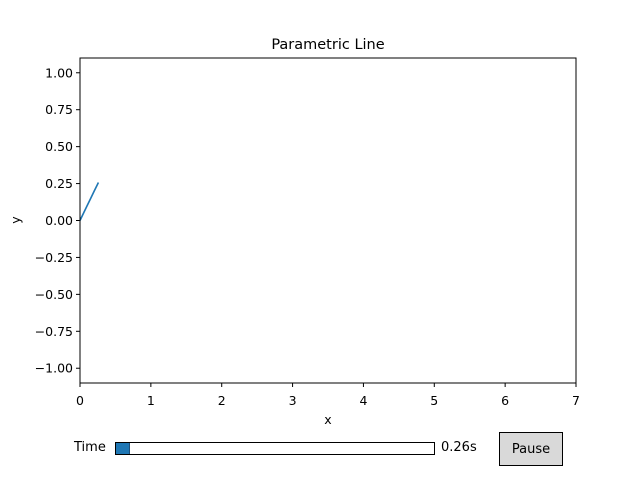  I want to click on y-tick-label: −0.25, so click(54, 257).